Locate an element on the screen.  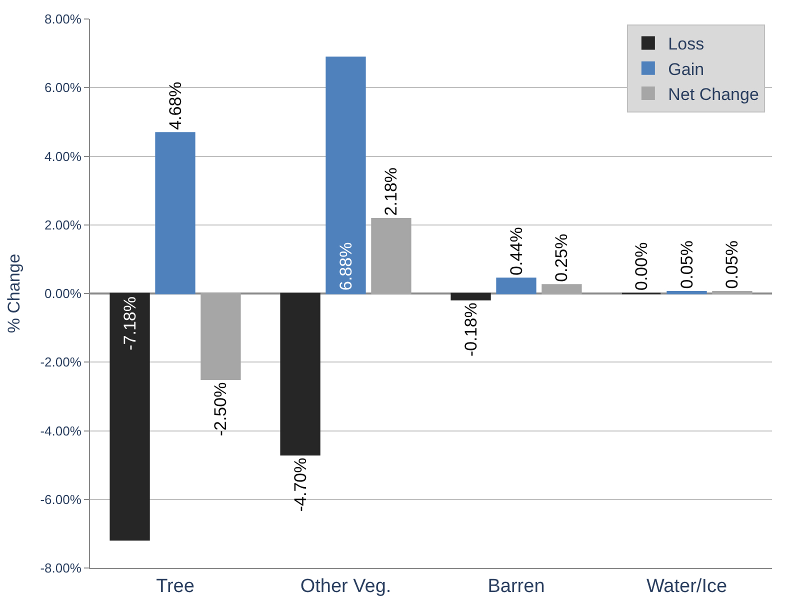
data-label: 4.68% is located at coordinates (175, 106).